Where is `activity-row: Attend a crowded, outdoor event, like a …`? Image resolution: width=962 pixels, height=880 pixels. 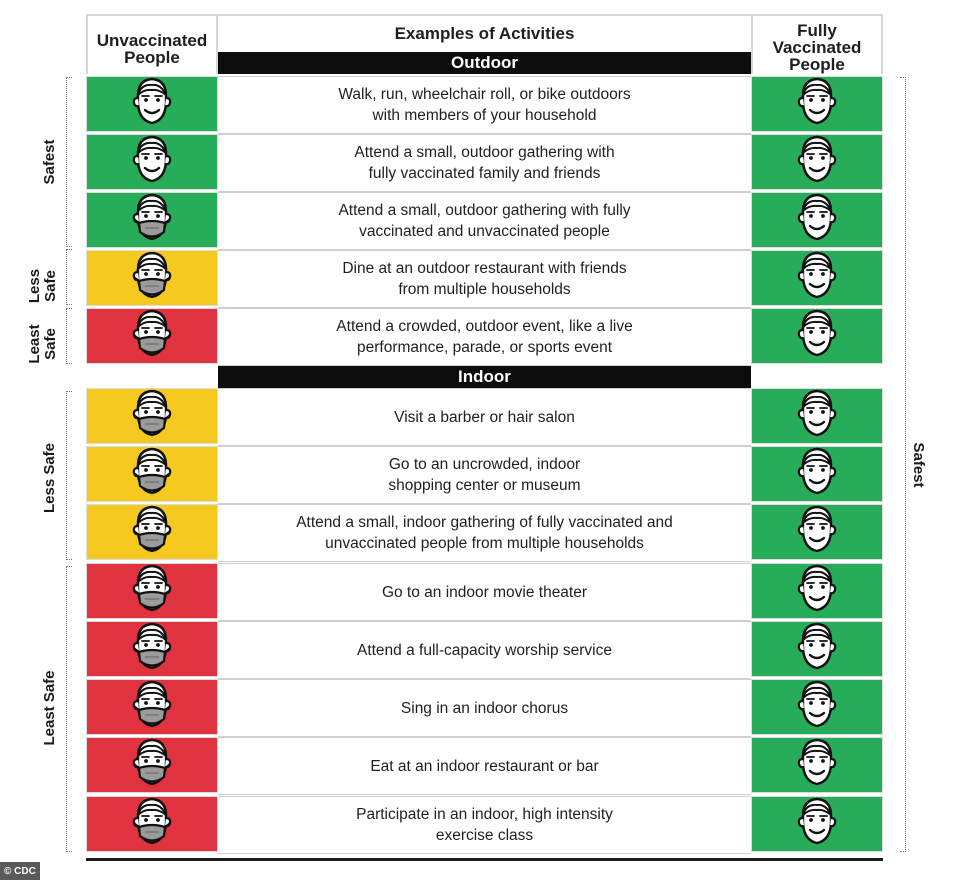
activity-row: Attend a crowded, outdoor event, like a … is located at coordinates (484, 337).